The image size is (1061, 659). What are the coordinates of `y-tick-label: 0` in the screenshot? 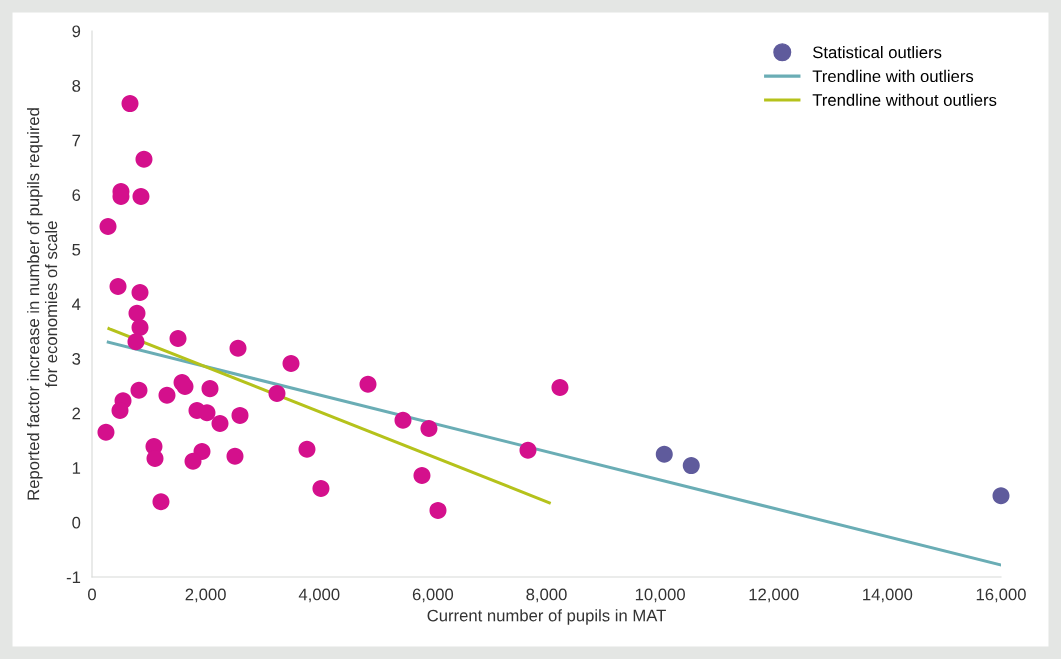 It's located at (76, 522).